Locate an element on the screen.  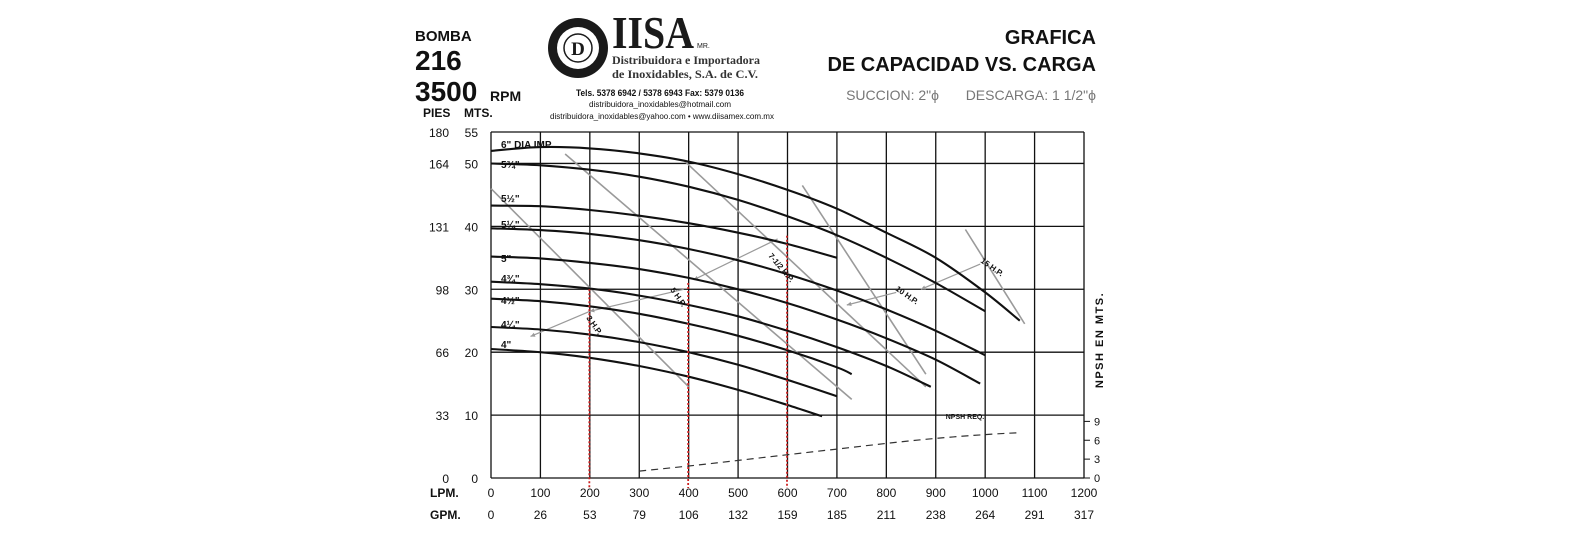
x-tick-label-lpm: 800 is located at coordinates (886, 493).